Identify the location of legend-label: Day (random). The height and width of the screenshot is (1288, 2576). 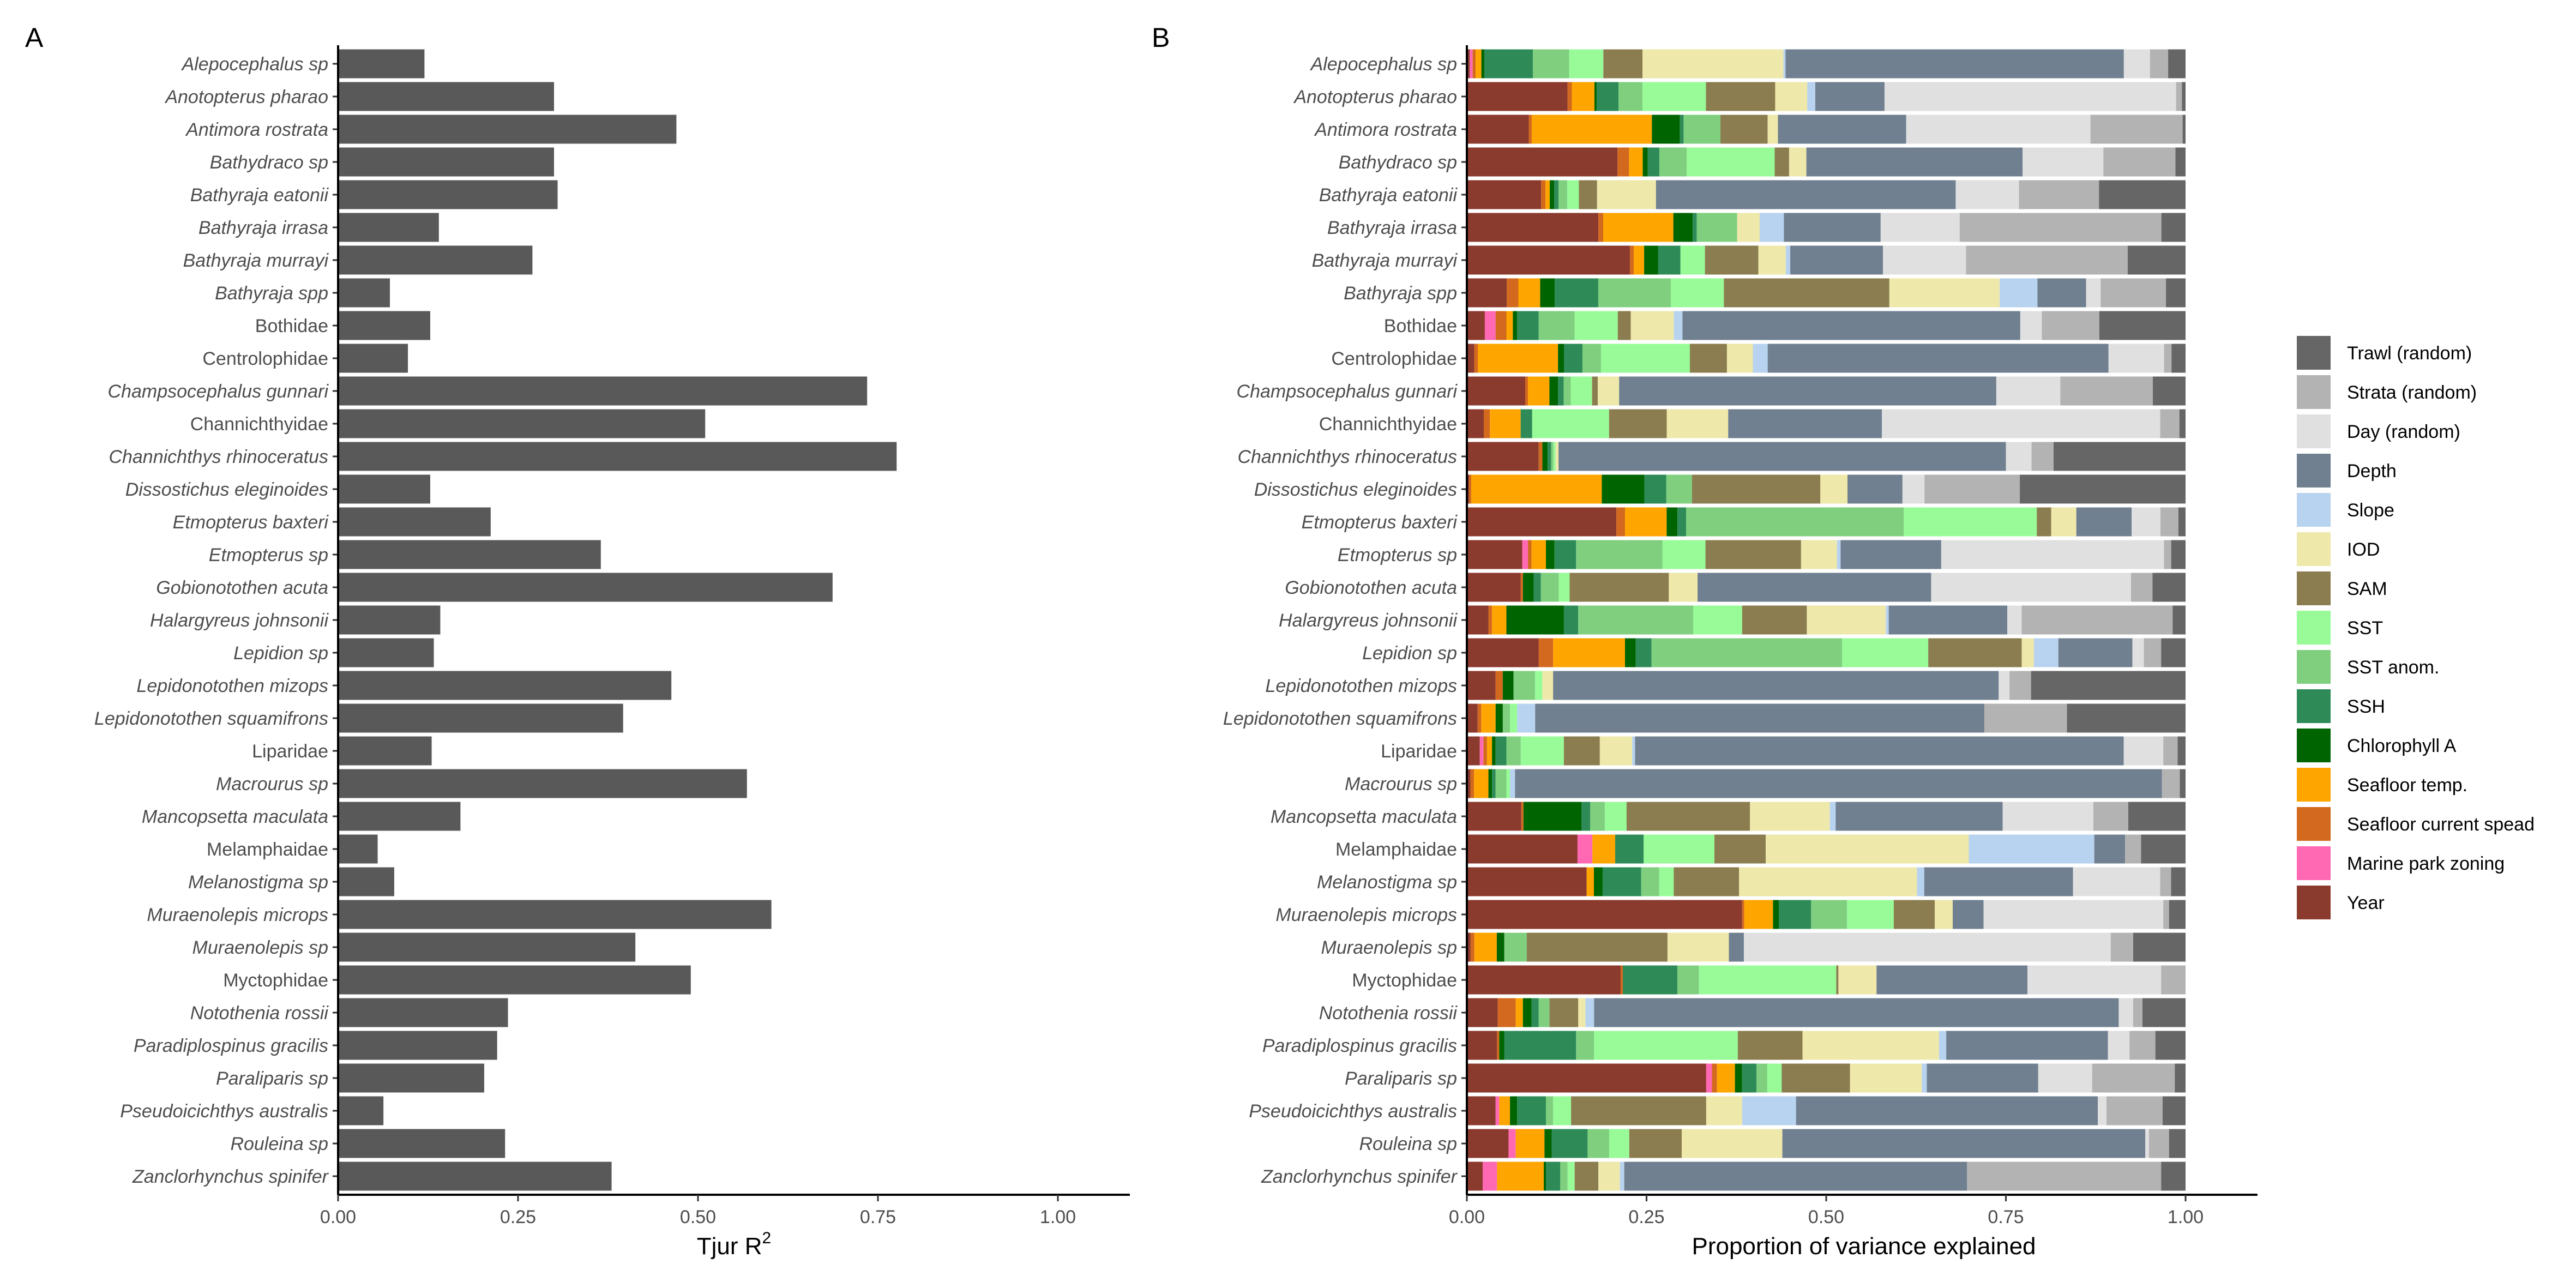
(2403, 432).